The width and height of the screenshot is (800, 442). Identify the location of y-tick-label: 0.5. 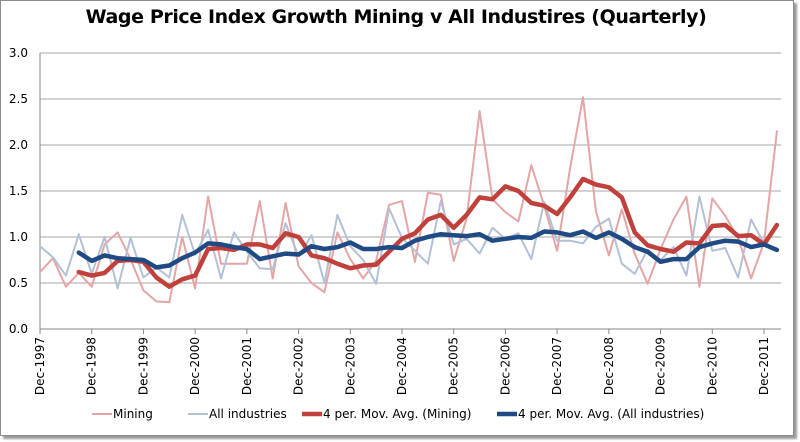
(18, 283).